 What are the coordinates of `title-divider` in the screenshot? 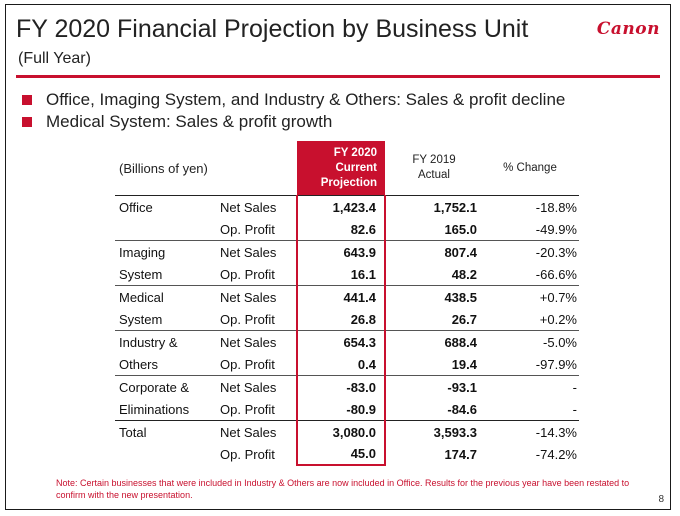 It's located at (338, 76).